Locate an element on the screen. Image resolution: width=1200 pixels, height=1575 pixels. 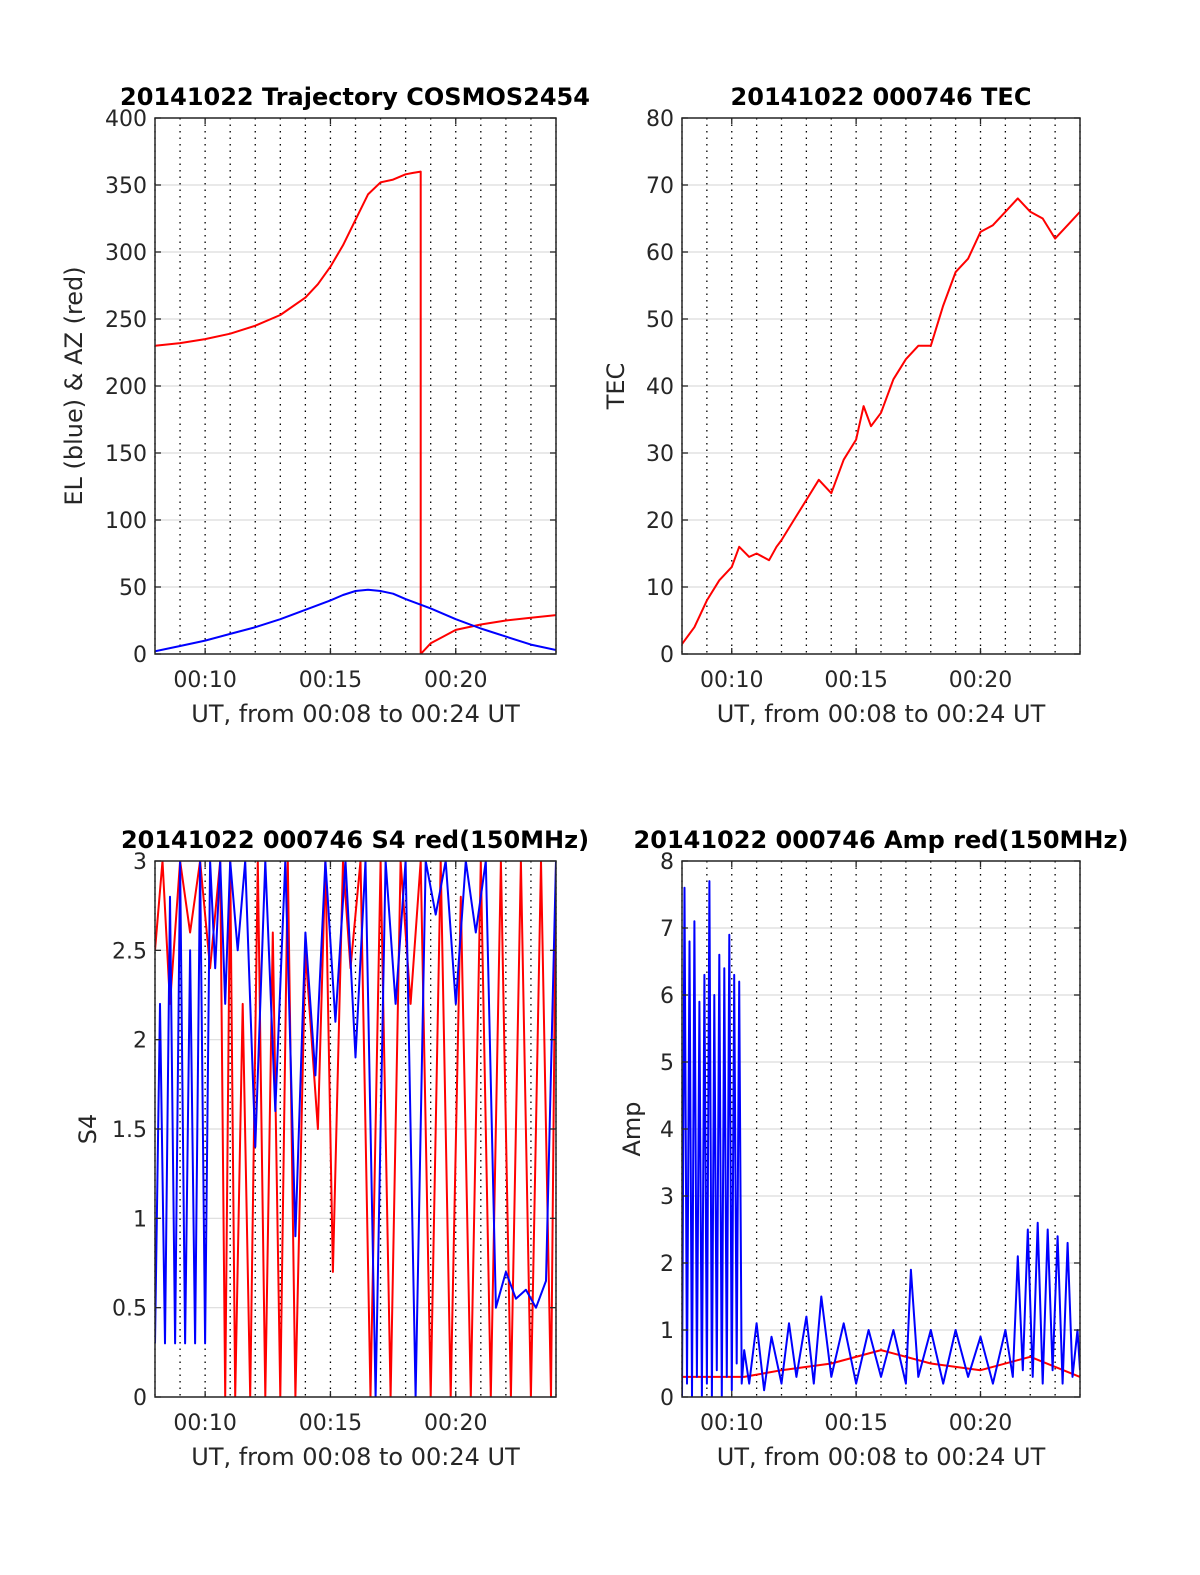
y-tick-label: 5 is located at coordinates (667, 1063).